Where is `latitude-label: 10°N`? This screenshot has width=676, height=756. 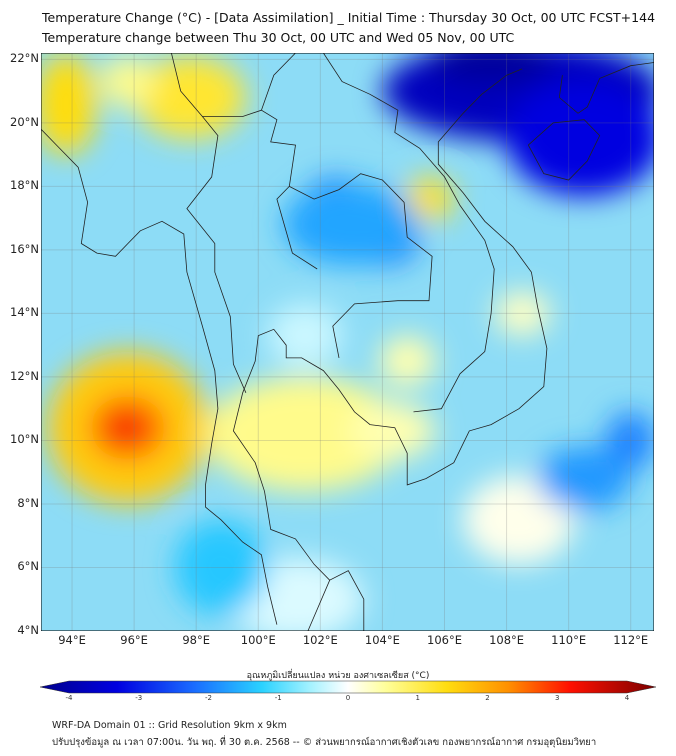 latitude-label: 10°N is located at coordinates (24, 439).